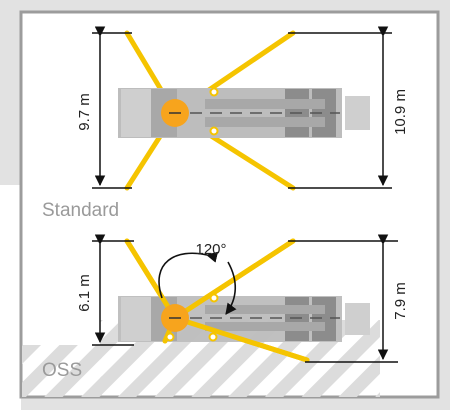 This screenshot has width=450, height=410. Describe the element at coordinates (214, 298) in the screenshot. I see `oss-joint-top` at that location.